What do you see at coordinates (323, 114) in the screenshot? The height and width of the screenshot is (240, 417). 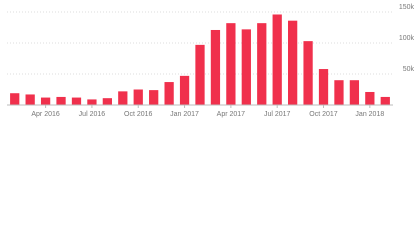 I see `x-tick-label: Oct 2017` at bounding box center [323, 114].